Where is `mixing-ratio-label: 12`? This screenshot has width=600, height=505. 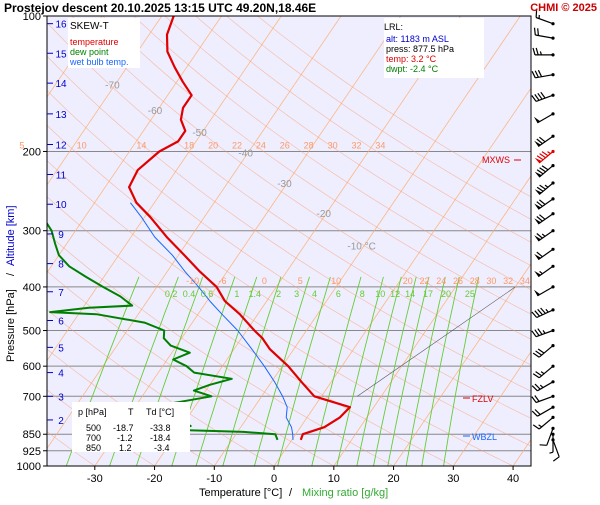 mixing-ratio-label: 12 is located at coordinates (395, 294).